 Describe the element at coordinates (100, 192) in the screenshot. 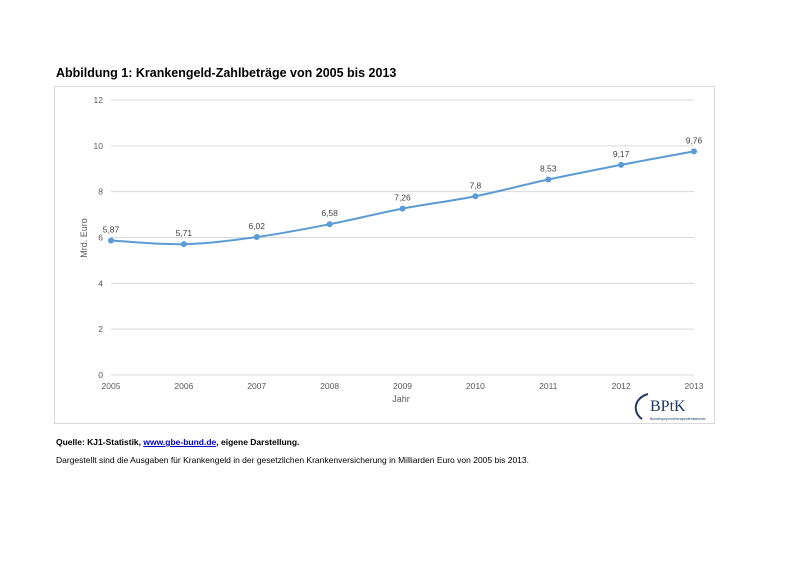

I see `y-tick-label: 8` at that location.